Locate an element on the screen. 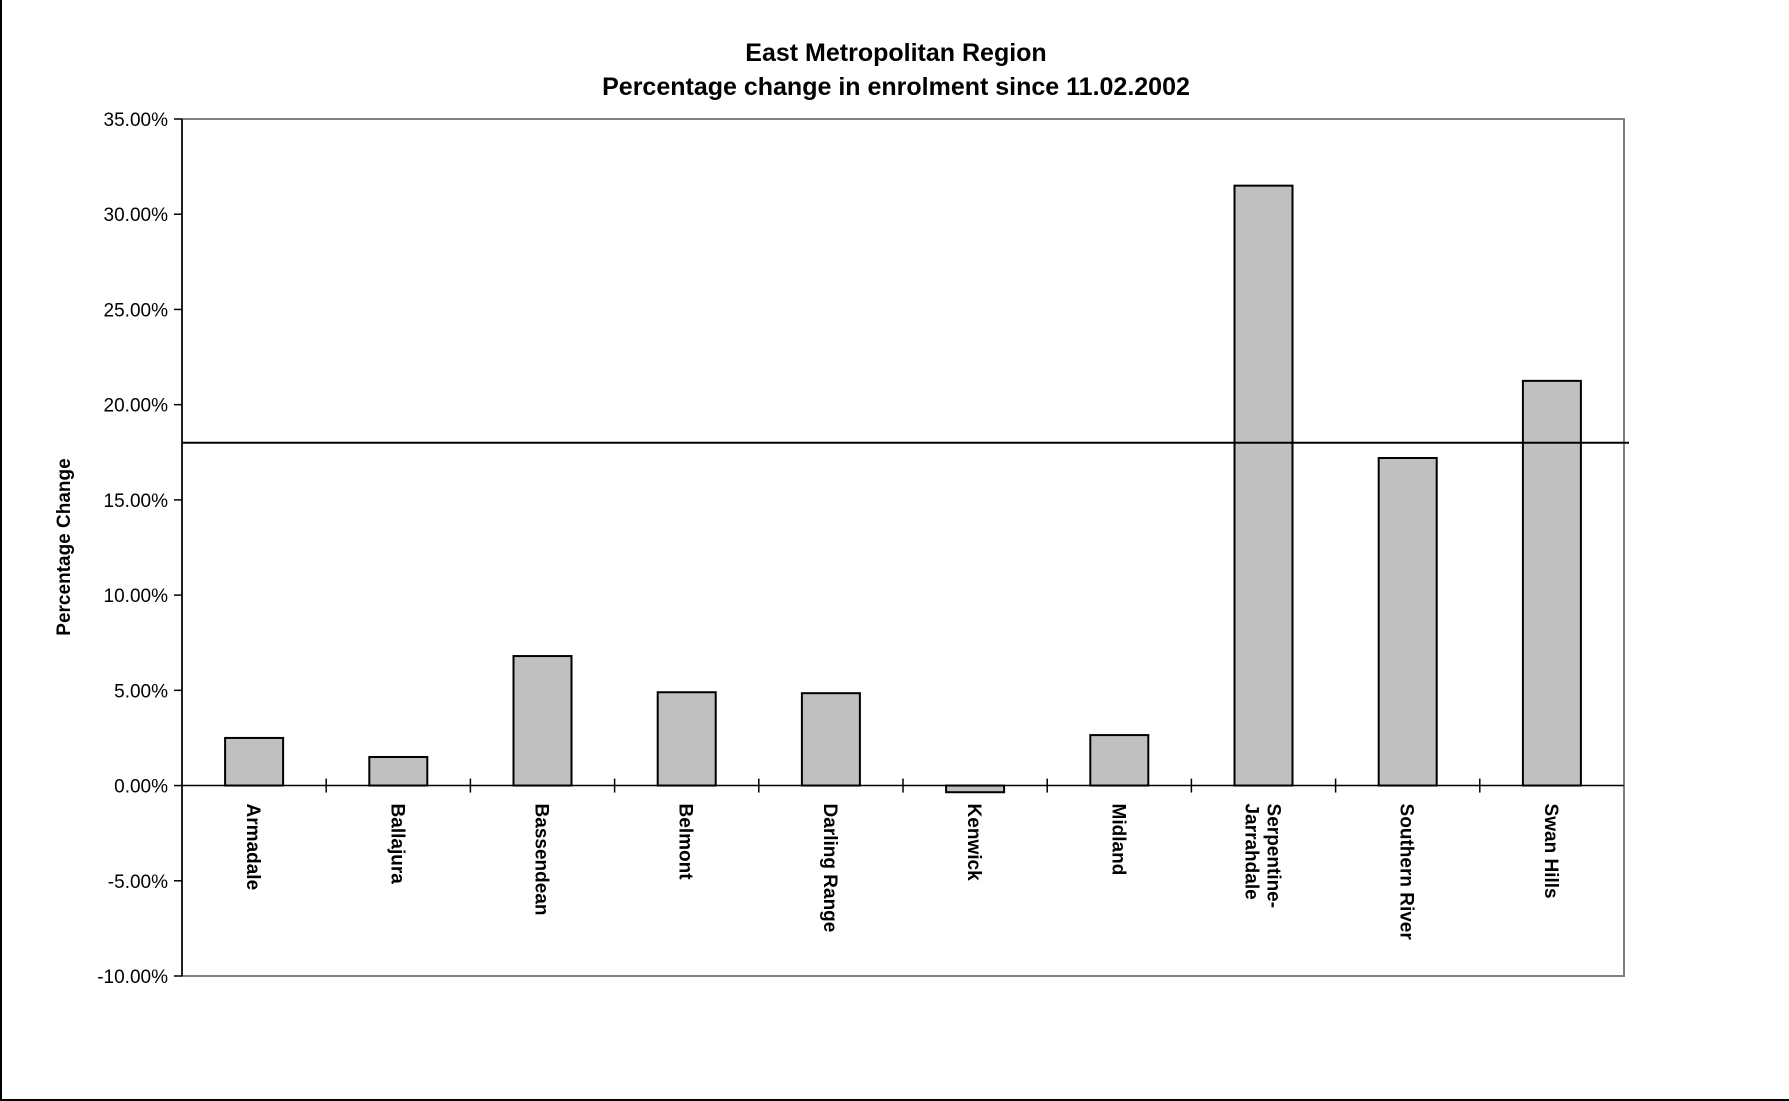 This screenshot has height=1101, width=1789. y-tick-label: 20.00% is located at coordinates (136, 406).